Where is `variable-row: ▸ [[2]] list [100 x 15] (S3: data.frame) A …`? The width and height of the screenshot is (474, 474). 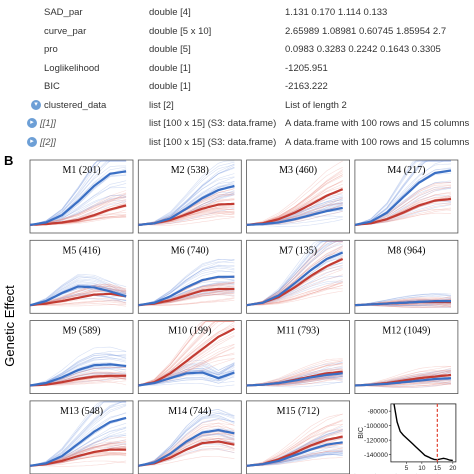 variable-row: ▸ [[2]] list [100 x 15] (S3: data.frame) A … is located at coordinates (237, 143).